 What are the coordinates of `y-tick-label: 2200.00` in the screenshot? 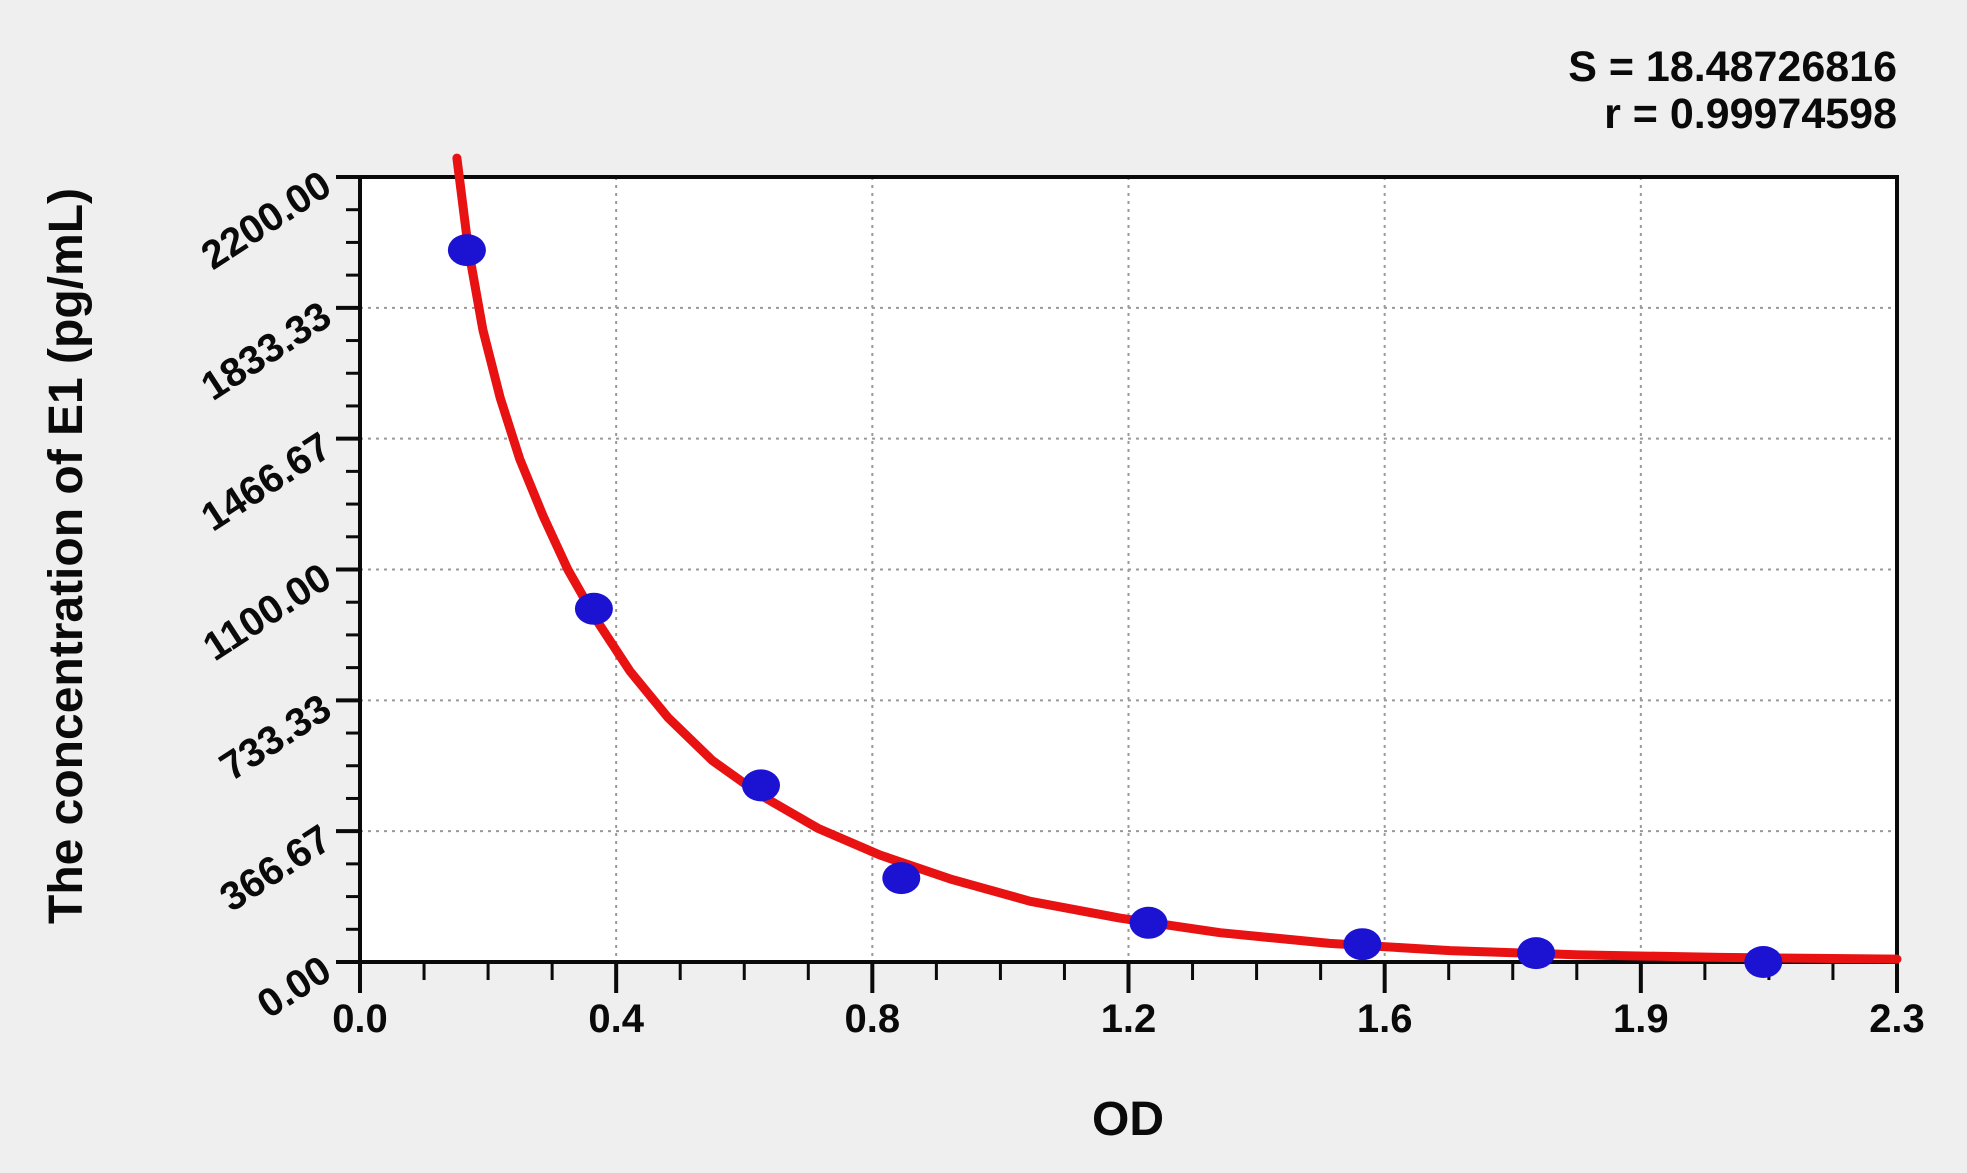 It's located at (266, 221).